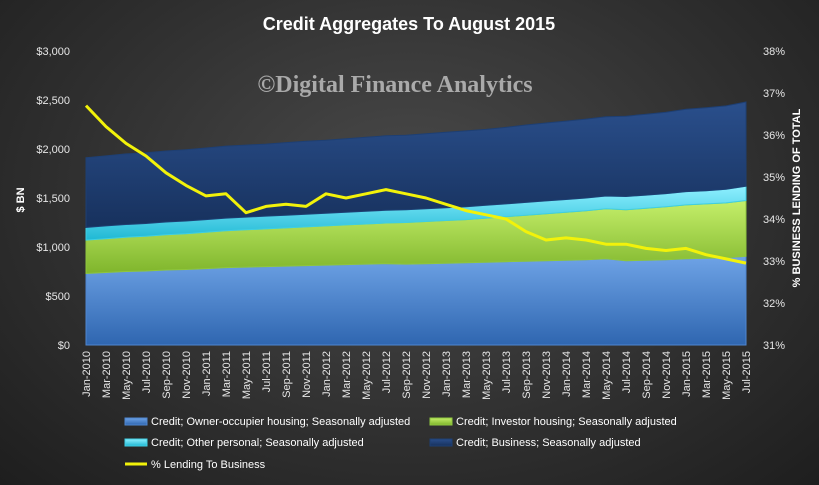 This screenshot has height=485, width=819. I want to click on x-tick-label: Sep-2010, so click(167, 375).